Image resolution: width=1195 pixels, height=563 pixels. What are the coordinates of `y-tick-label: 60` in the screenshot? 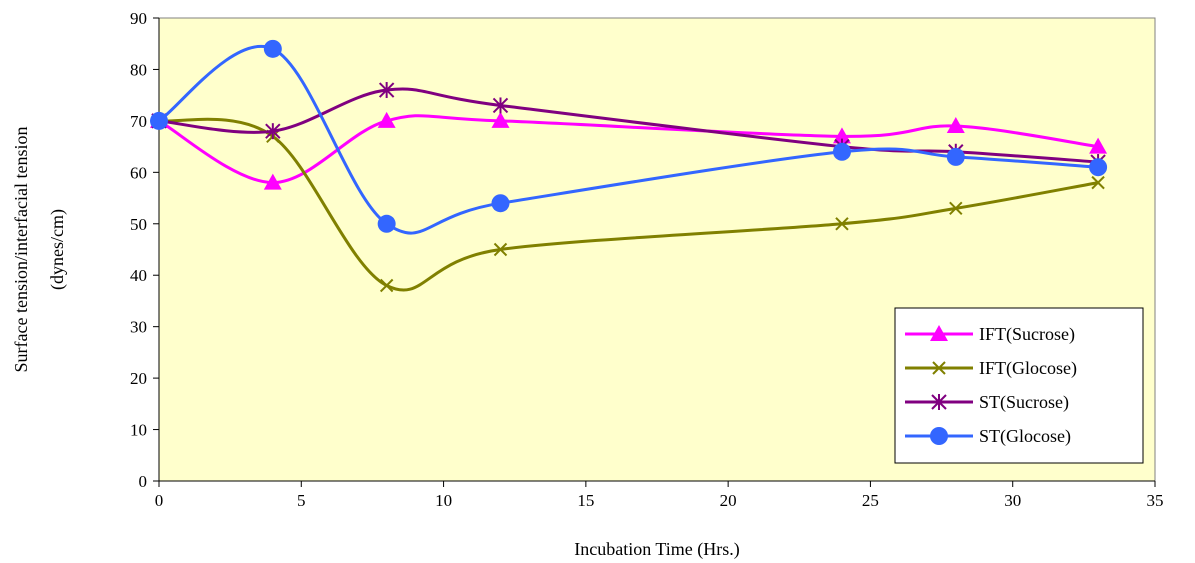 It's located at (138, 172).